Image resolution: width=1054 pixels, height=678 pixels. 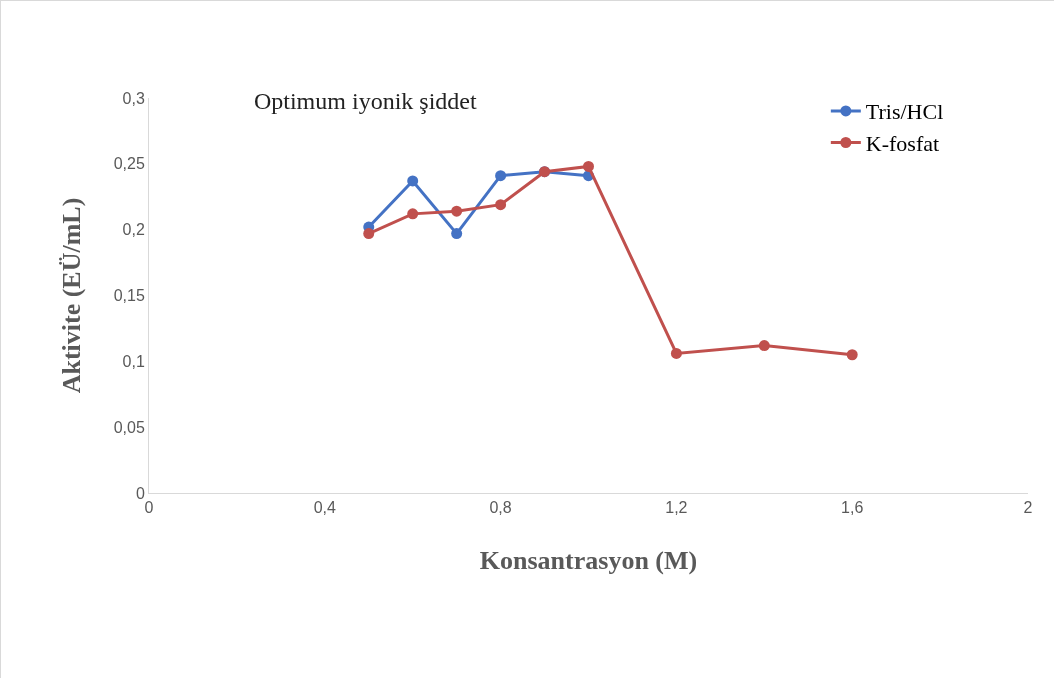 I want to click on y-tick-label: 0,3, so click(x=133, y=98).